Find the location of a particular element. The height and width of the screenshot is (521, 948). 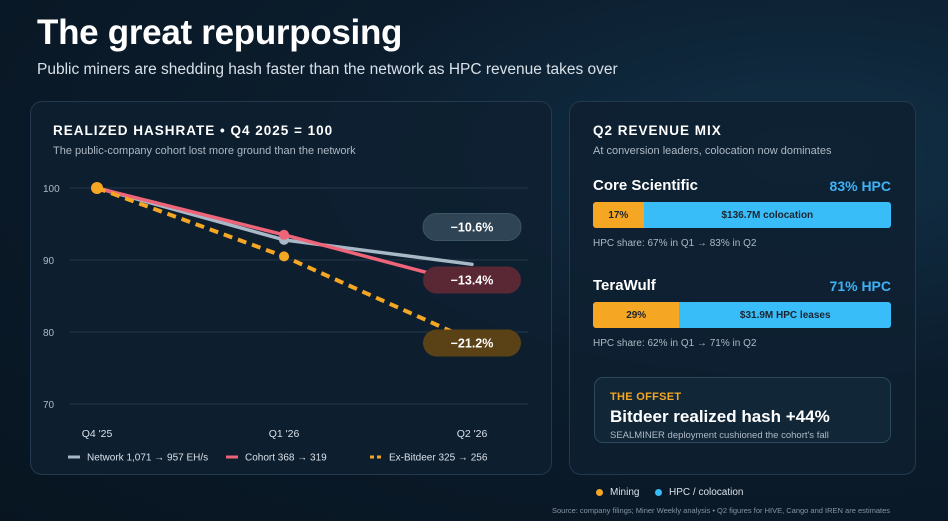

series-end-label: −13.4% is located at coordinates (472, 281).